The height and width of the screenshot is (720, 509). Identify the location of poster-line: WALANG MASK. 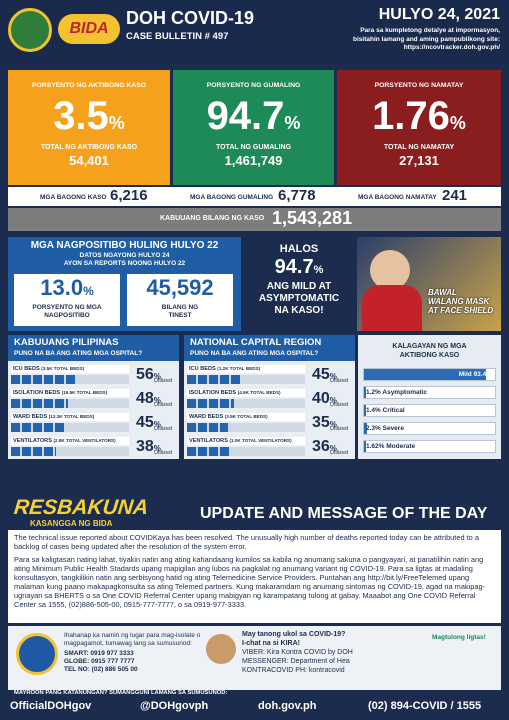
(459, 301).